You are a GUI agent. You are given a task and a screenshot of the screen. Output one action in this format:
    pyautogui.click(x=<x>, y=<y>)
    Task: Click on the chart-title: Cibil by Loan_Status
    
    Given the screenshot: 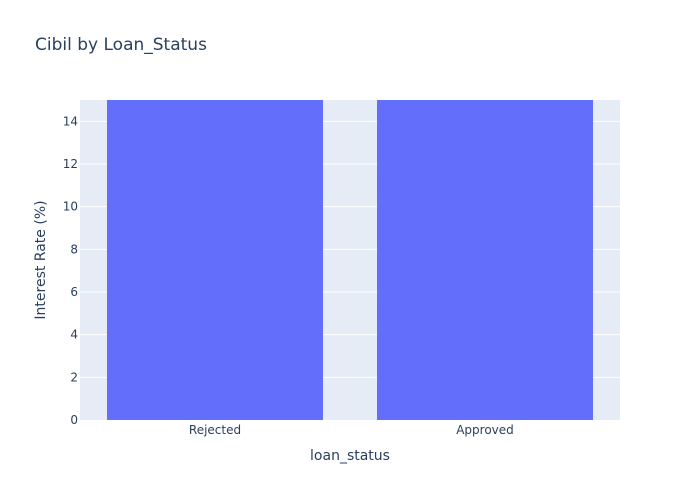 What is the action you would take?
    pyautogui.click(x=121, y=45)
    